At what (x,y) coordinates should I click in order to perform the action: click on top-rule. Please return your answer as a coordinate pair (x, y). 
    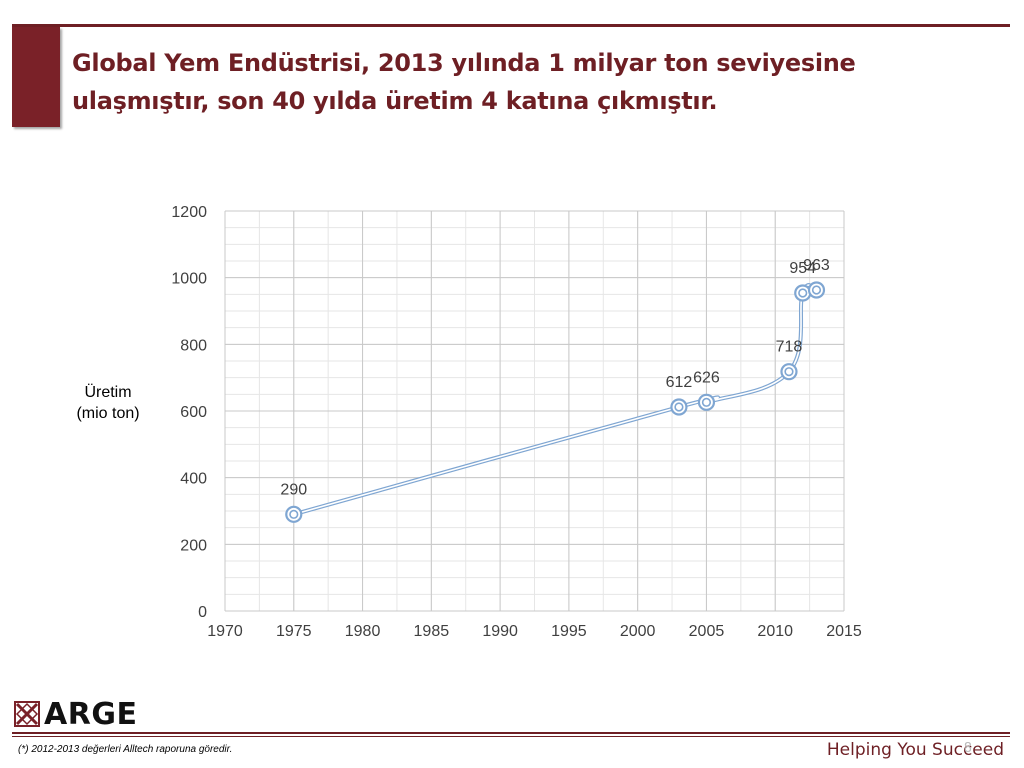
    Looking at the image, I should click on (511, 25).